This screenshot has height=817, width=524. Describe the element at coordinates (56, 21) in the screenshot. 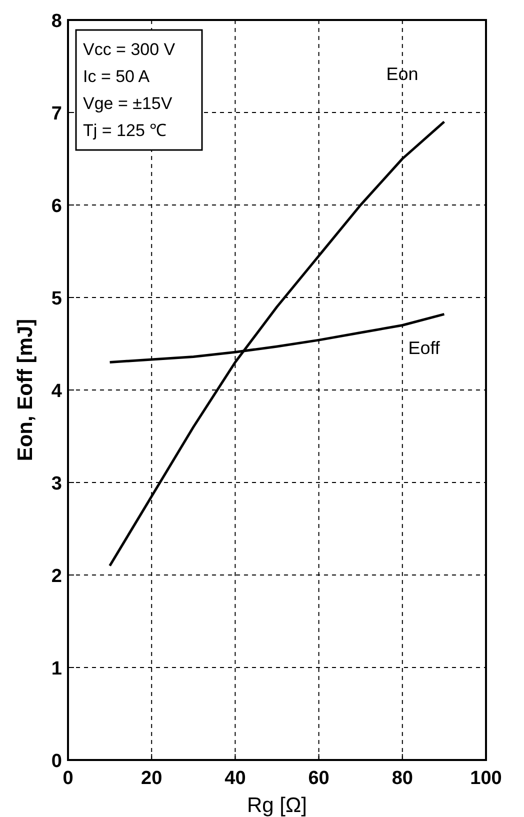

I see `y-tick-label: 8` at that location.